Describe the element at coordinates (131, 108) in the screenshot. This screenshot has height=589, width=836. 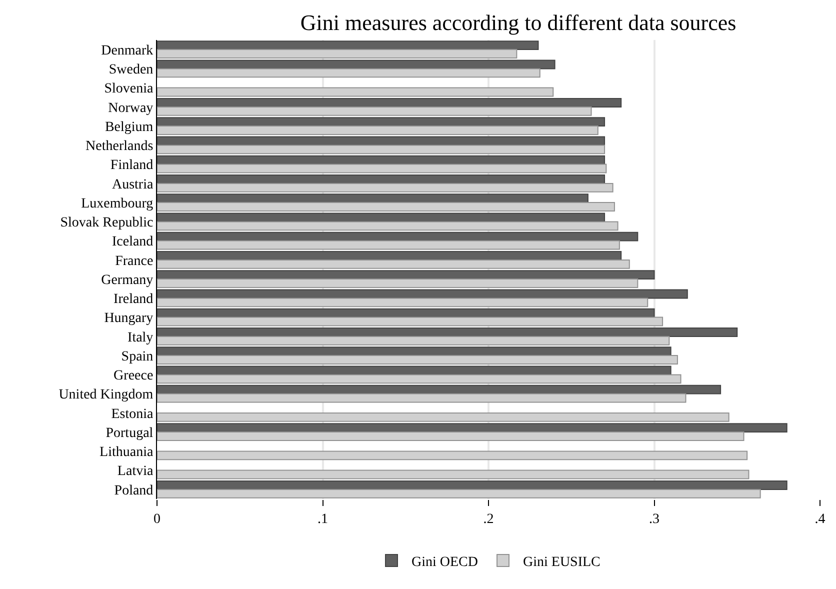
I see `y-tick-label: Norway` at that location.